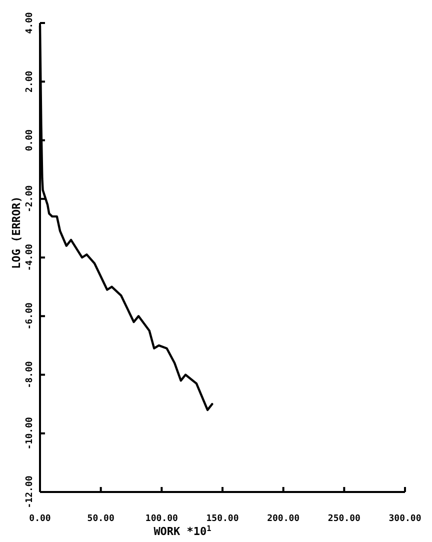  Describe the element at coordinates (344, 519) in the screenshot. I see `x-tick-label: 250.00` at that location.